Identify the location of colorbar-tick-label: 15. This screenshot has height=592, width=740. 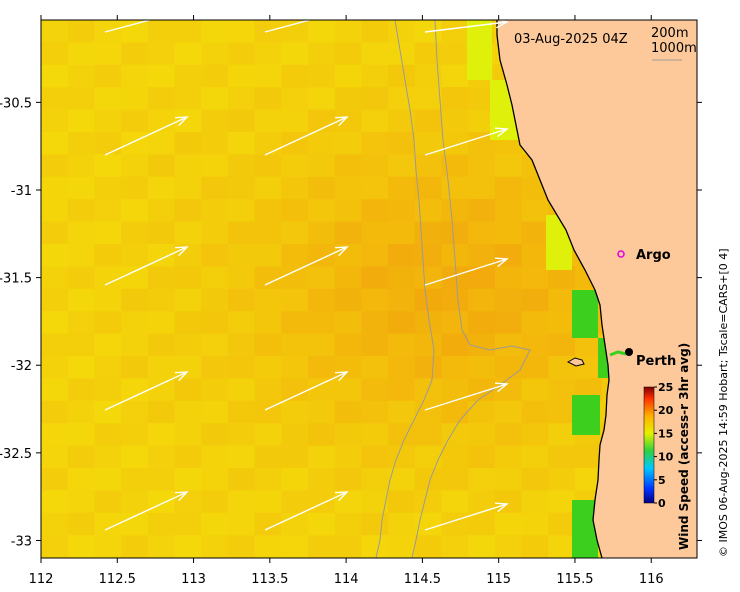
(665, 433).